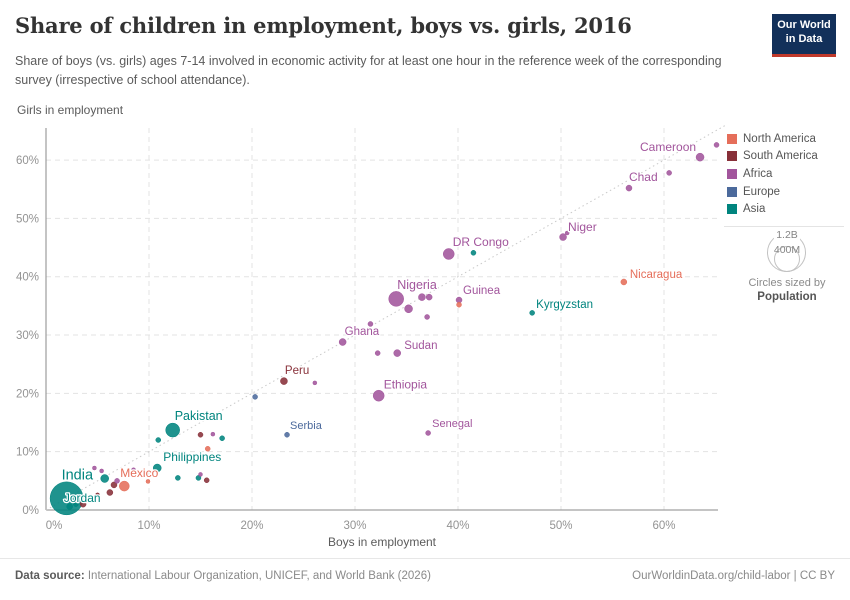 The height and width of the screenshot is (600, 850). I want to click on owid-logo: Our World in Data, so click(804, 35).